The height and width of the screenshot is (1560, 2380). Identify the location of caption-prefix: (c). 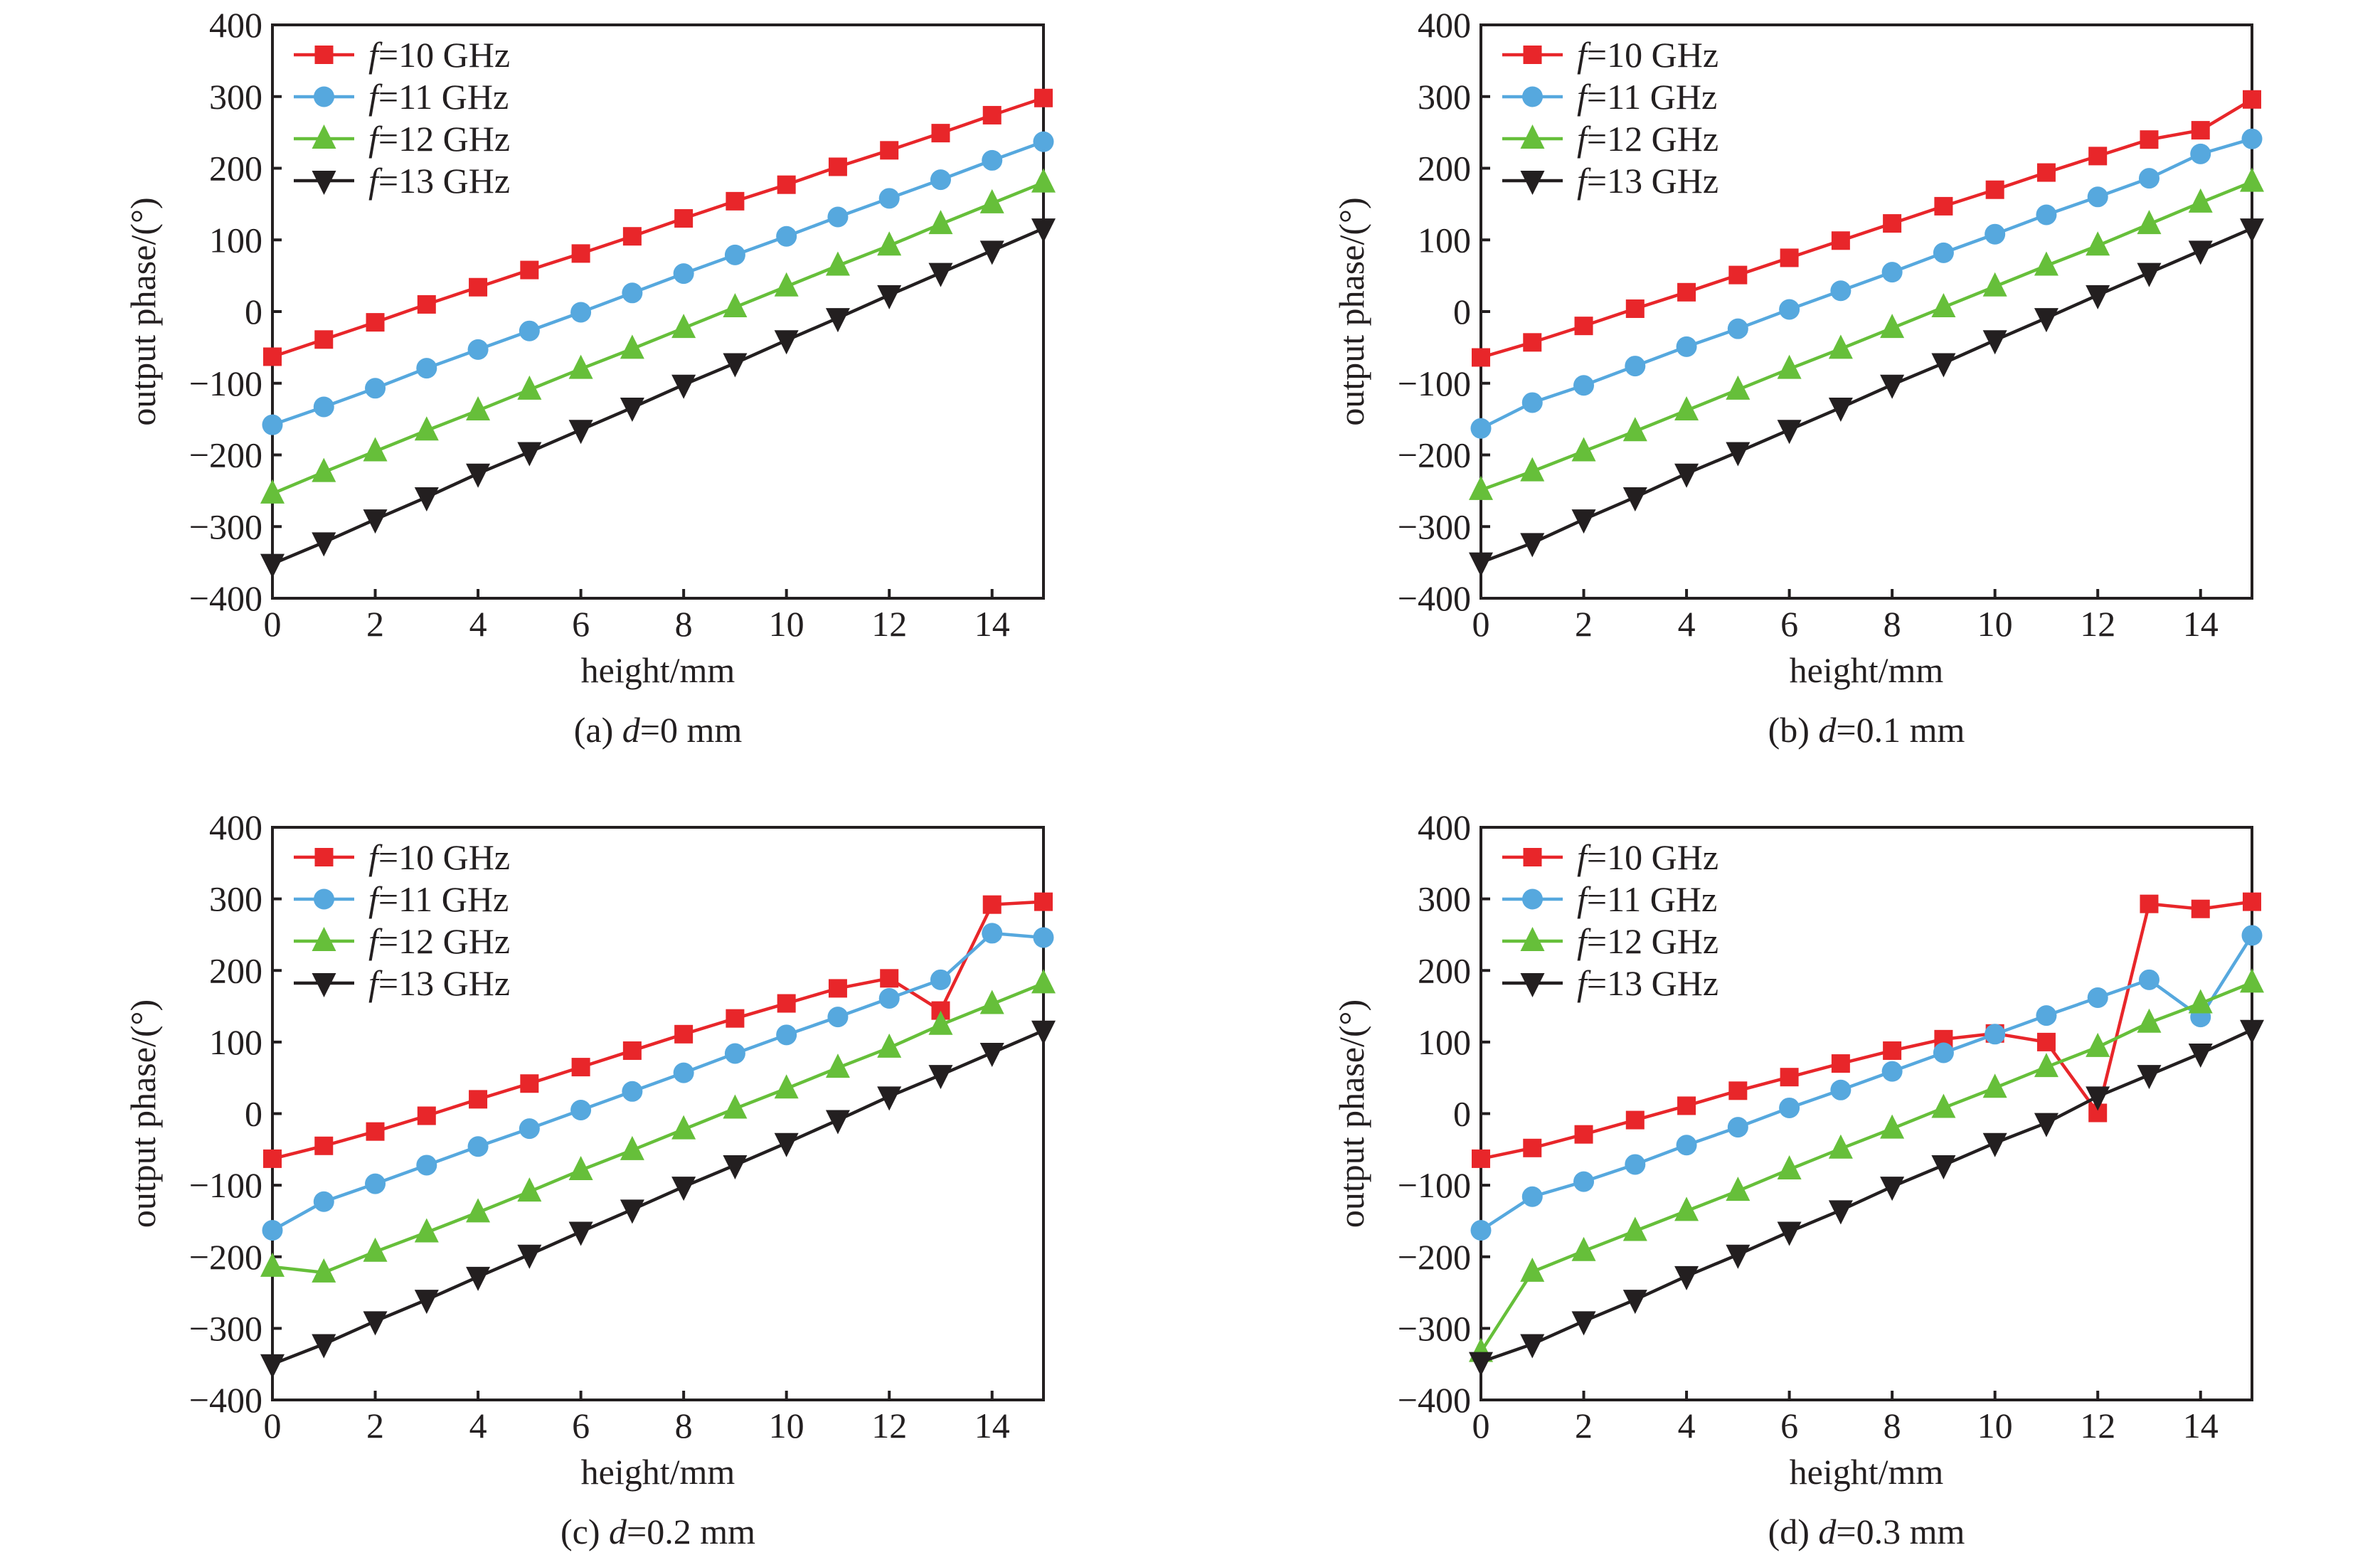
(585, 1531).